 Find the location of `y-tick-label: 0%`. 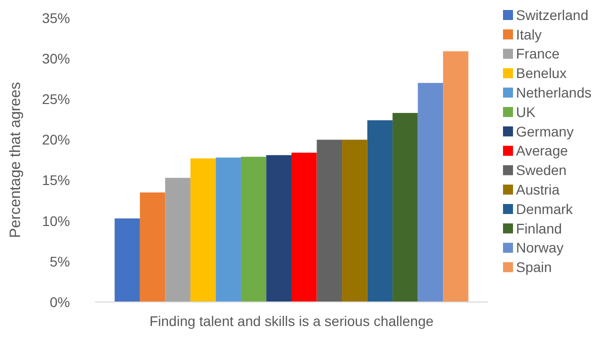

y-tick-label: 0% is located at coordinates (60, 302).